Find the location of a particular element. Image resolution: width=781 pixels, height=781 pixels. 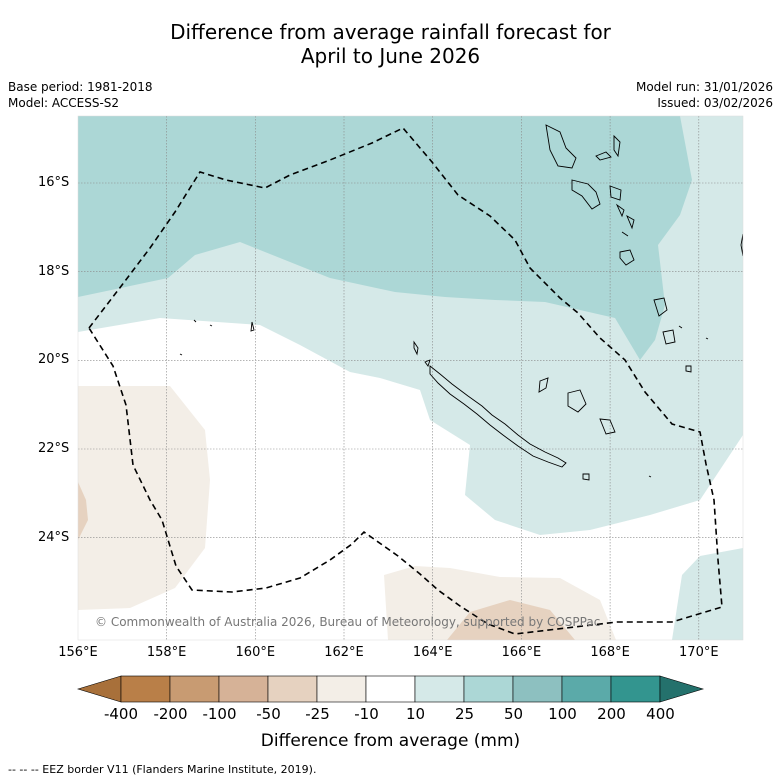

cb-label-25: 25 is located at coordinates (464, 714).